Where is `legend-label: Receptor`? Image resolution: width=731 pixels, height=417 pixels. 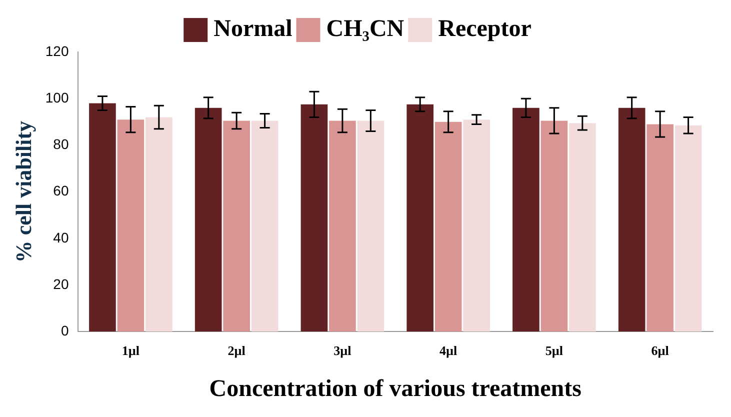
legend-label: Receptor is located at coordinates (485, 29).